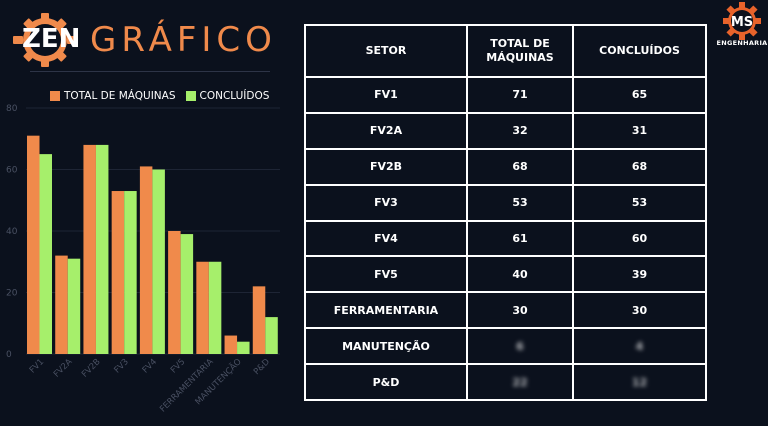 The height and width of the screenshot is (426, 768). I want to click on cell-setor: FV4, so click(386, 238).